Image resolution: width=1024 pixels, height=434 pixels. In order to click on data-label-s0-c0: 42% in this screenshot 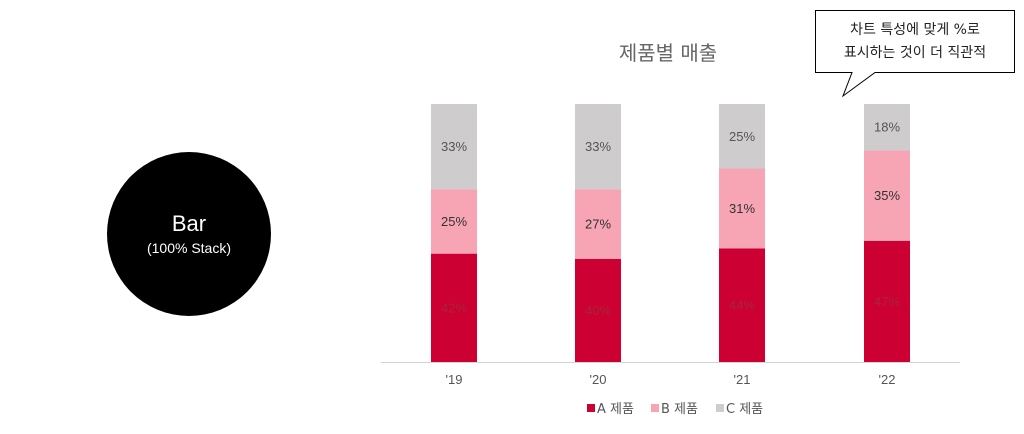, I will do `click(454, 307)`.